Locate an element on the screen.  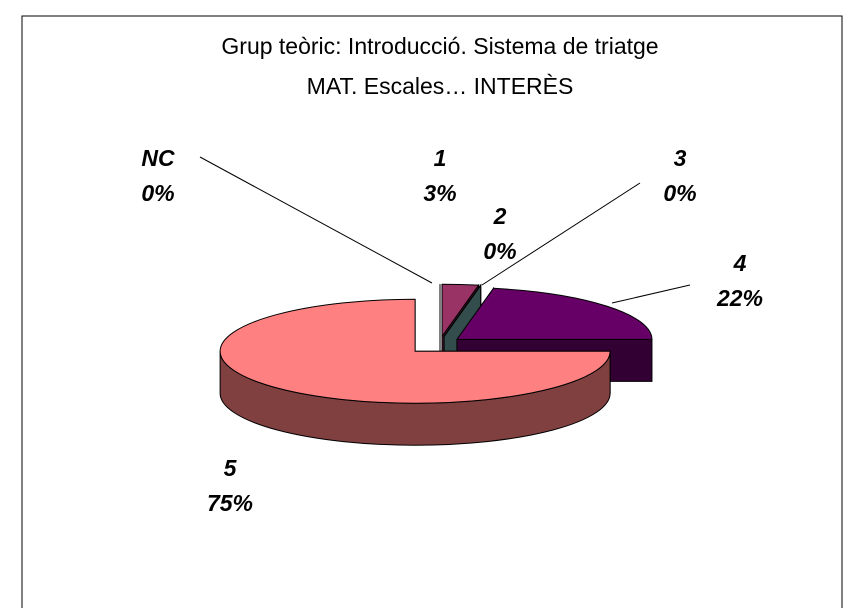
category-label: 1 is located at coordinates (440, 158).